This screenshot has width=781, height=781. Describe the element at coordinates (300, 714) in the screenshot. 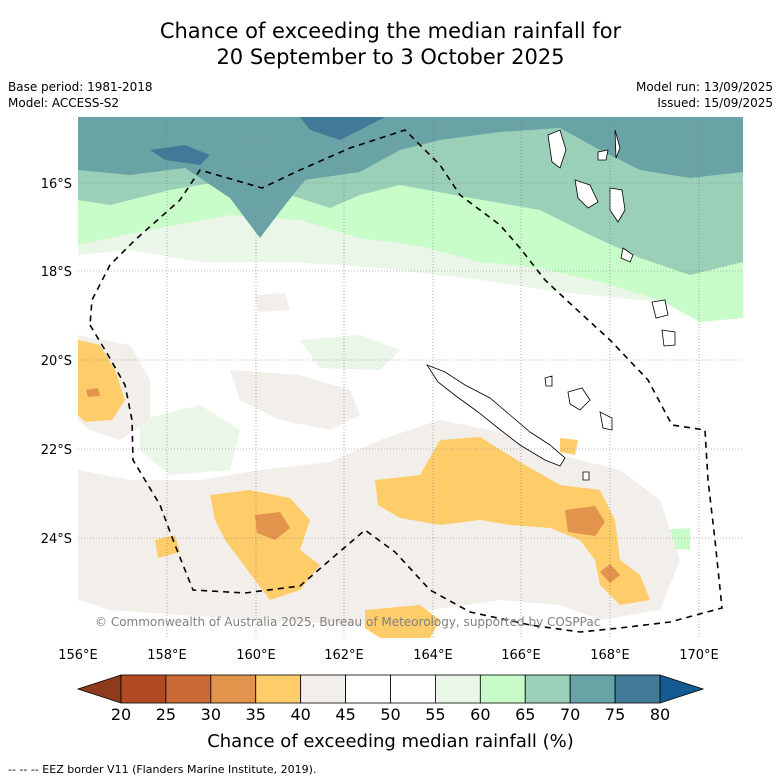

I see `colorbar-tick-label: 40` at that location.